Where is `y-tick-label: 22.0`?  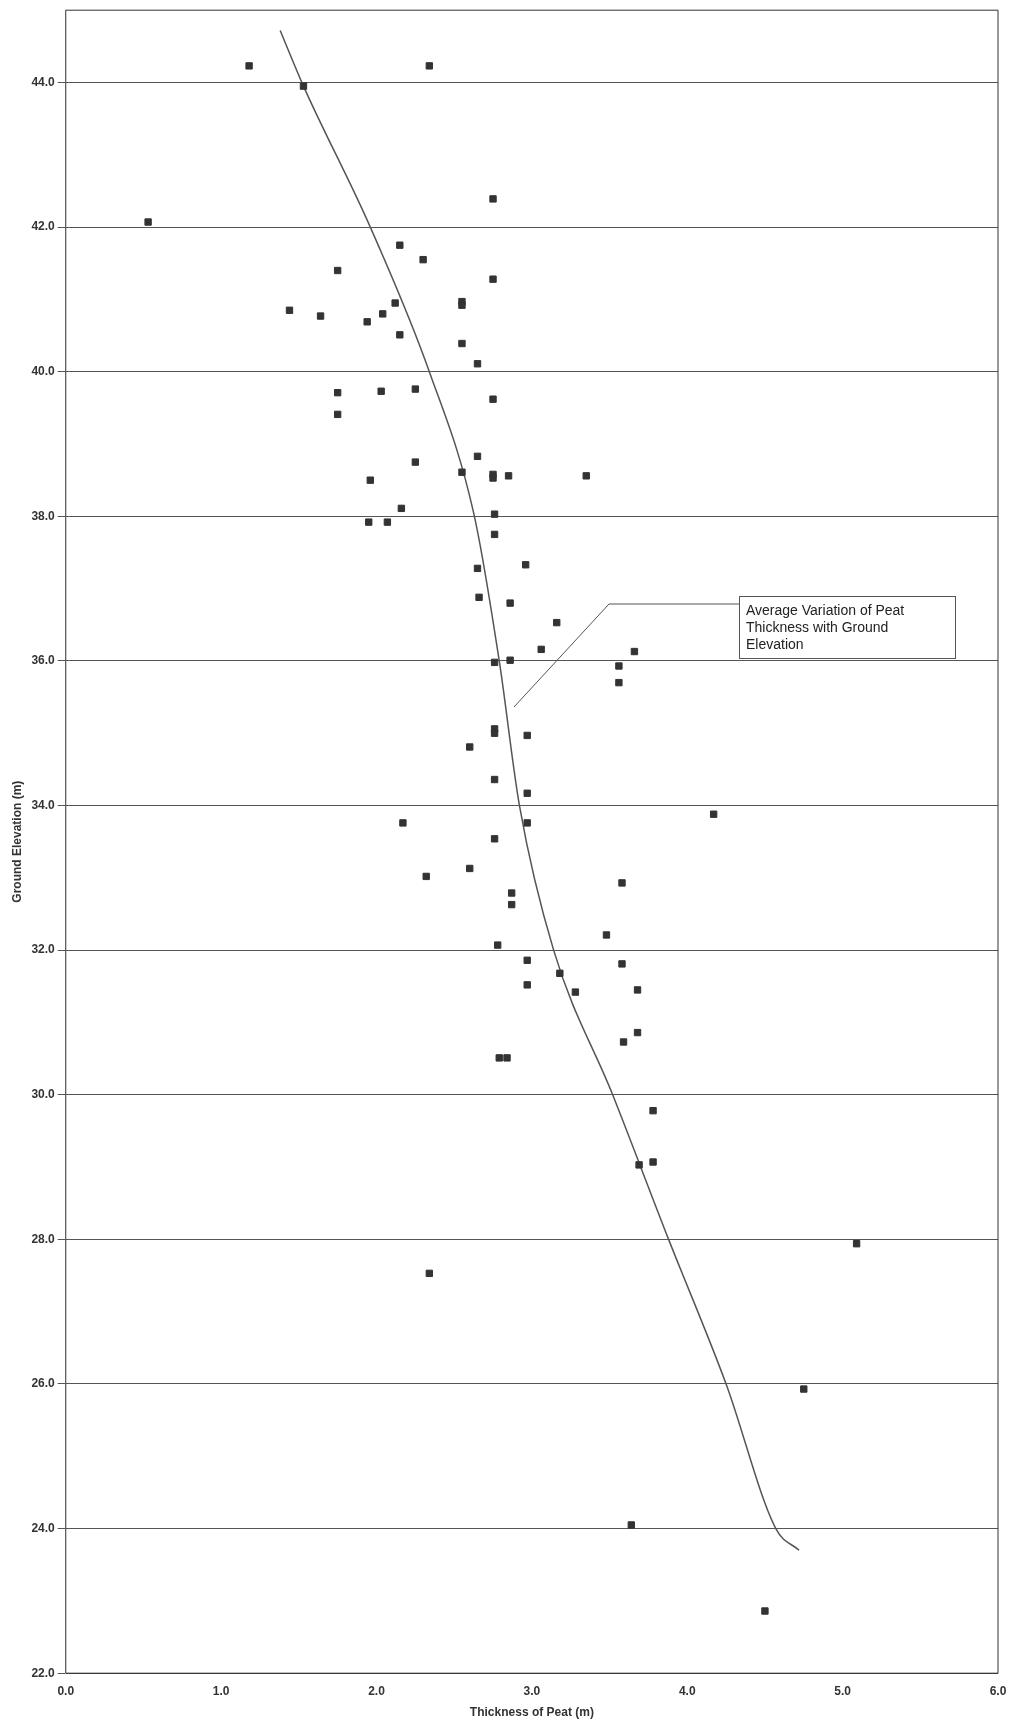 y-tick-label: 22.0 is located at coordinates (43, 1672).